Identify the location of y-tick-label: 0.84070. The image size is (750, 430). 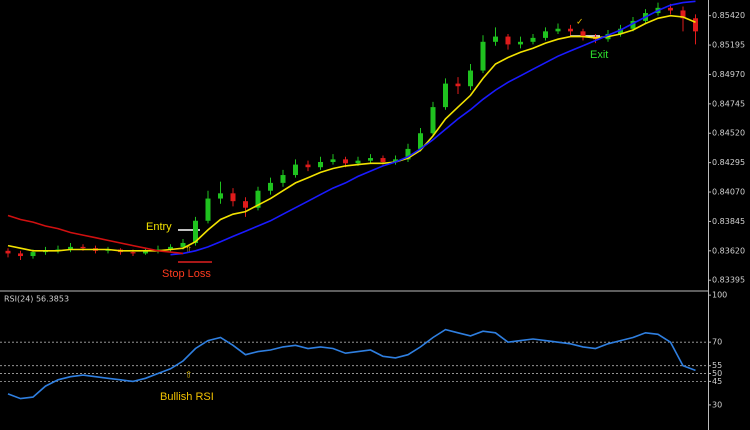
(728, 192).